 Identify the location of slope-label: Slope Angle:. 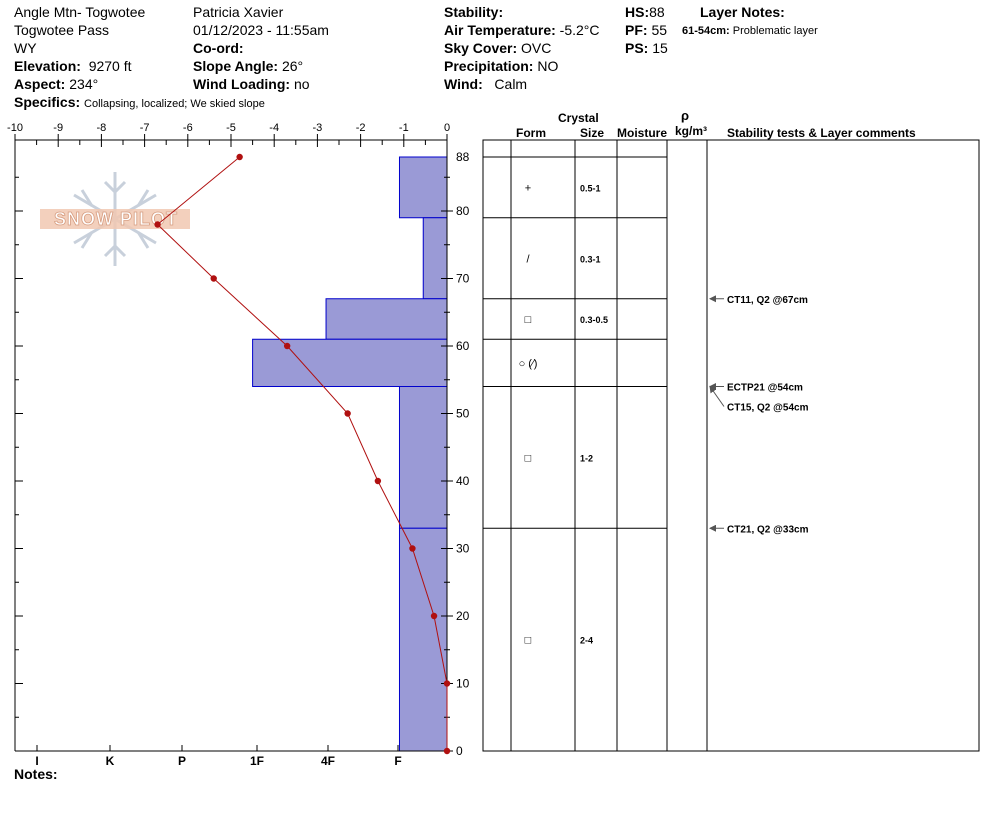
(236, 66).